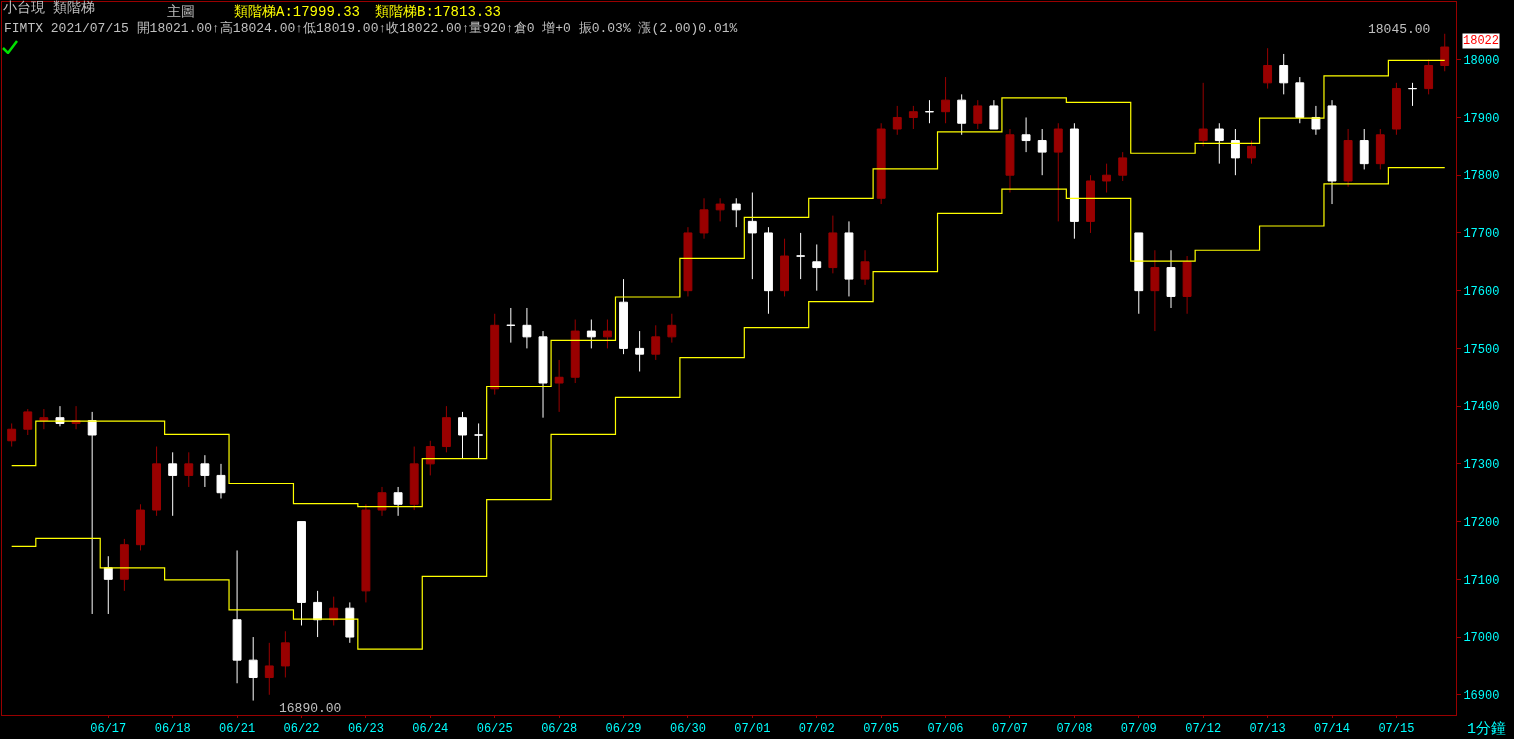  Describe the element at coordinates (1481, 465) in the screenshot. I see `y-tick-label: 17300` at that location.